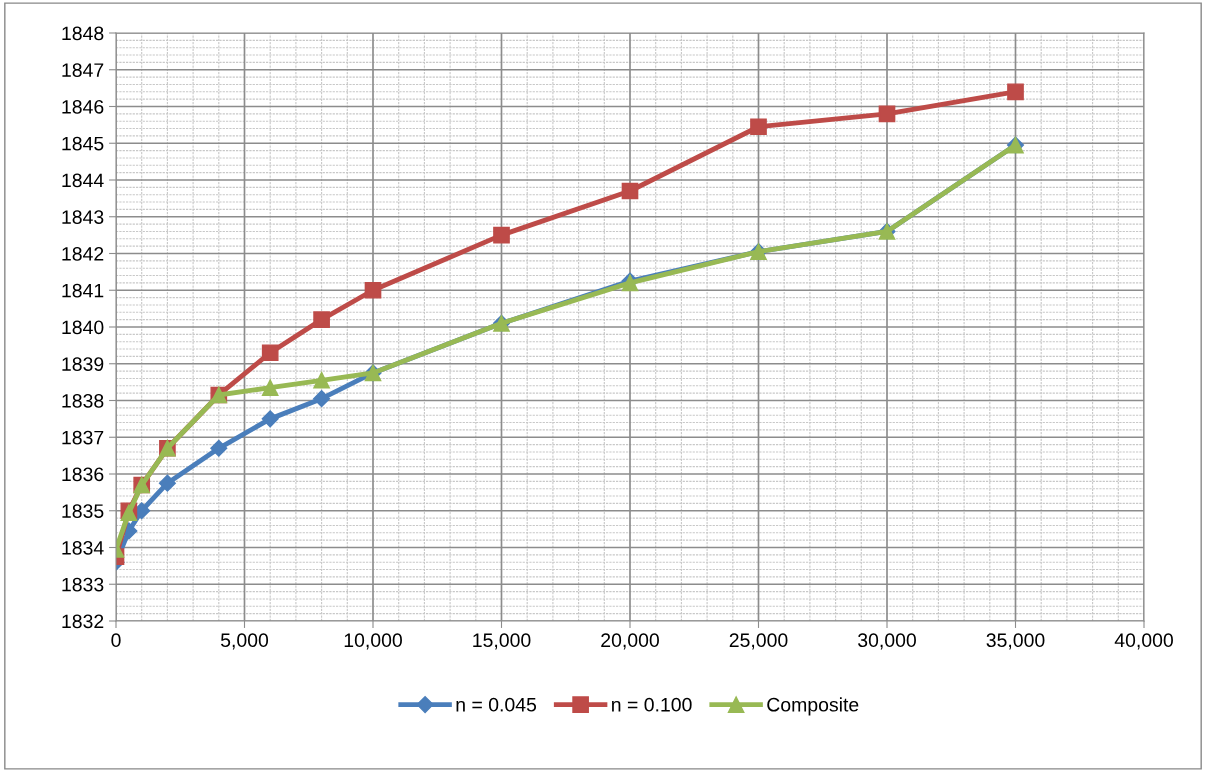  I want to click on x-tick-label: 0, so click(116, 640).